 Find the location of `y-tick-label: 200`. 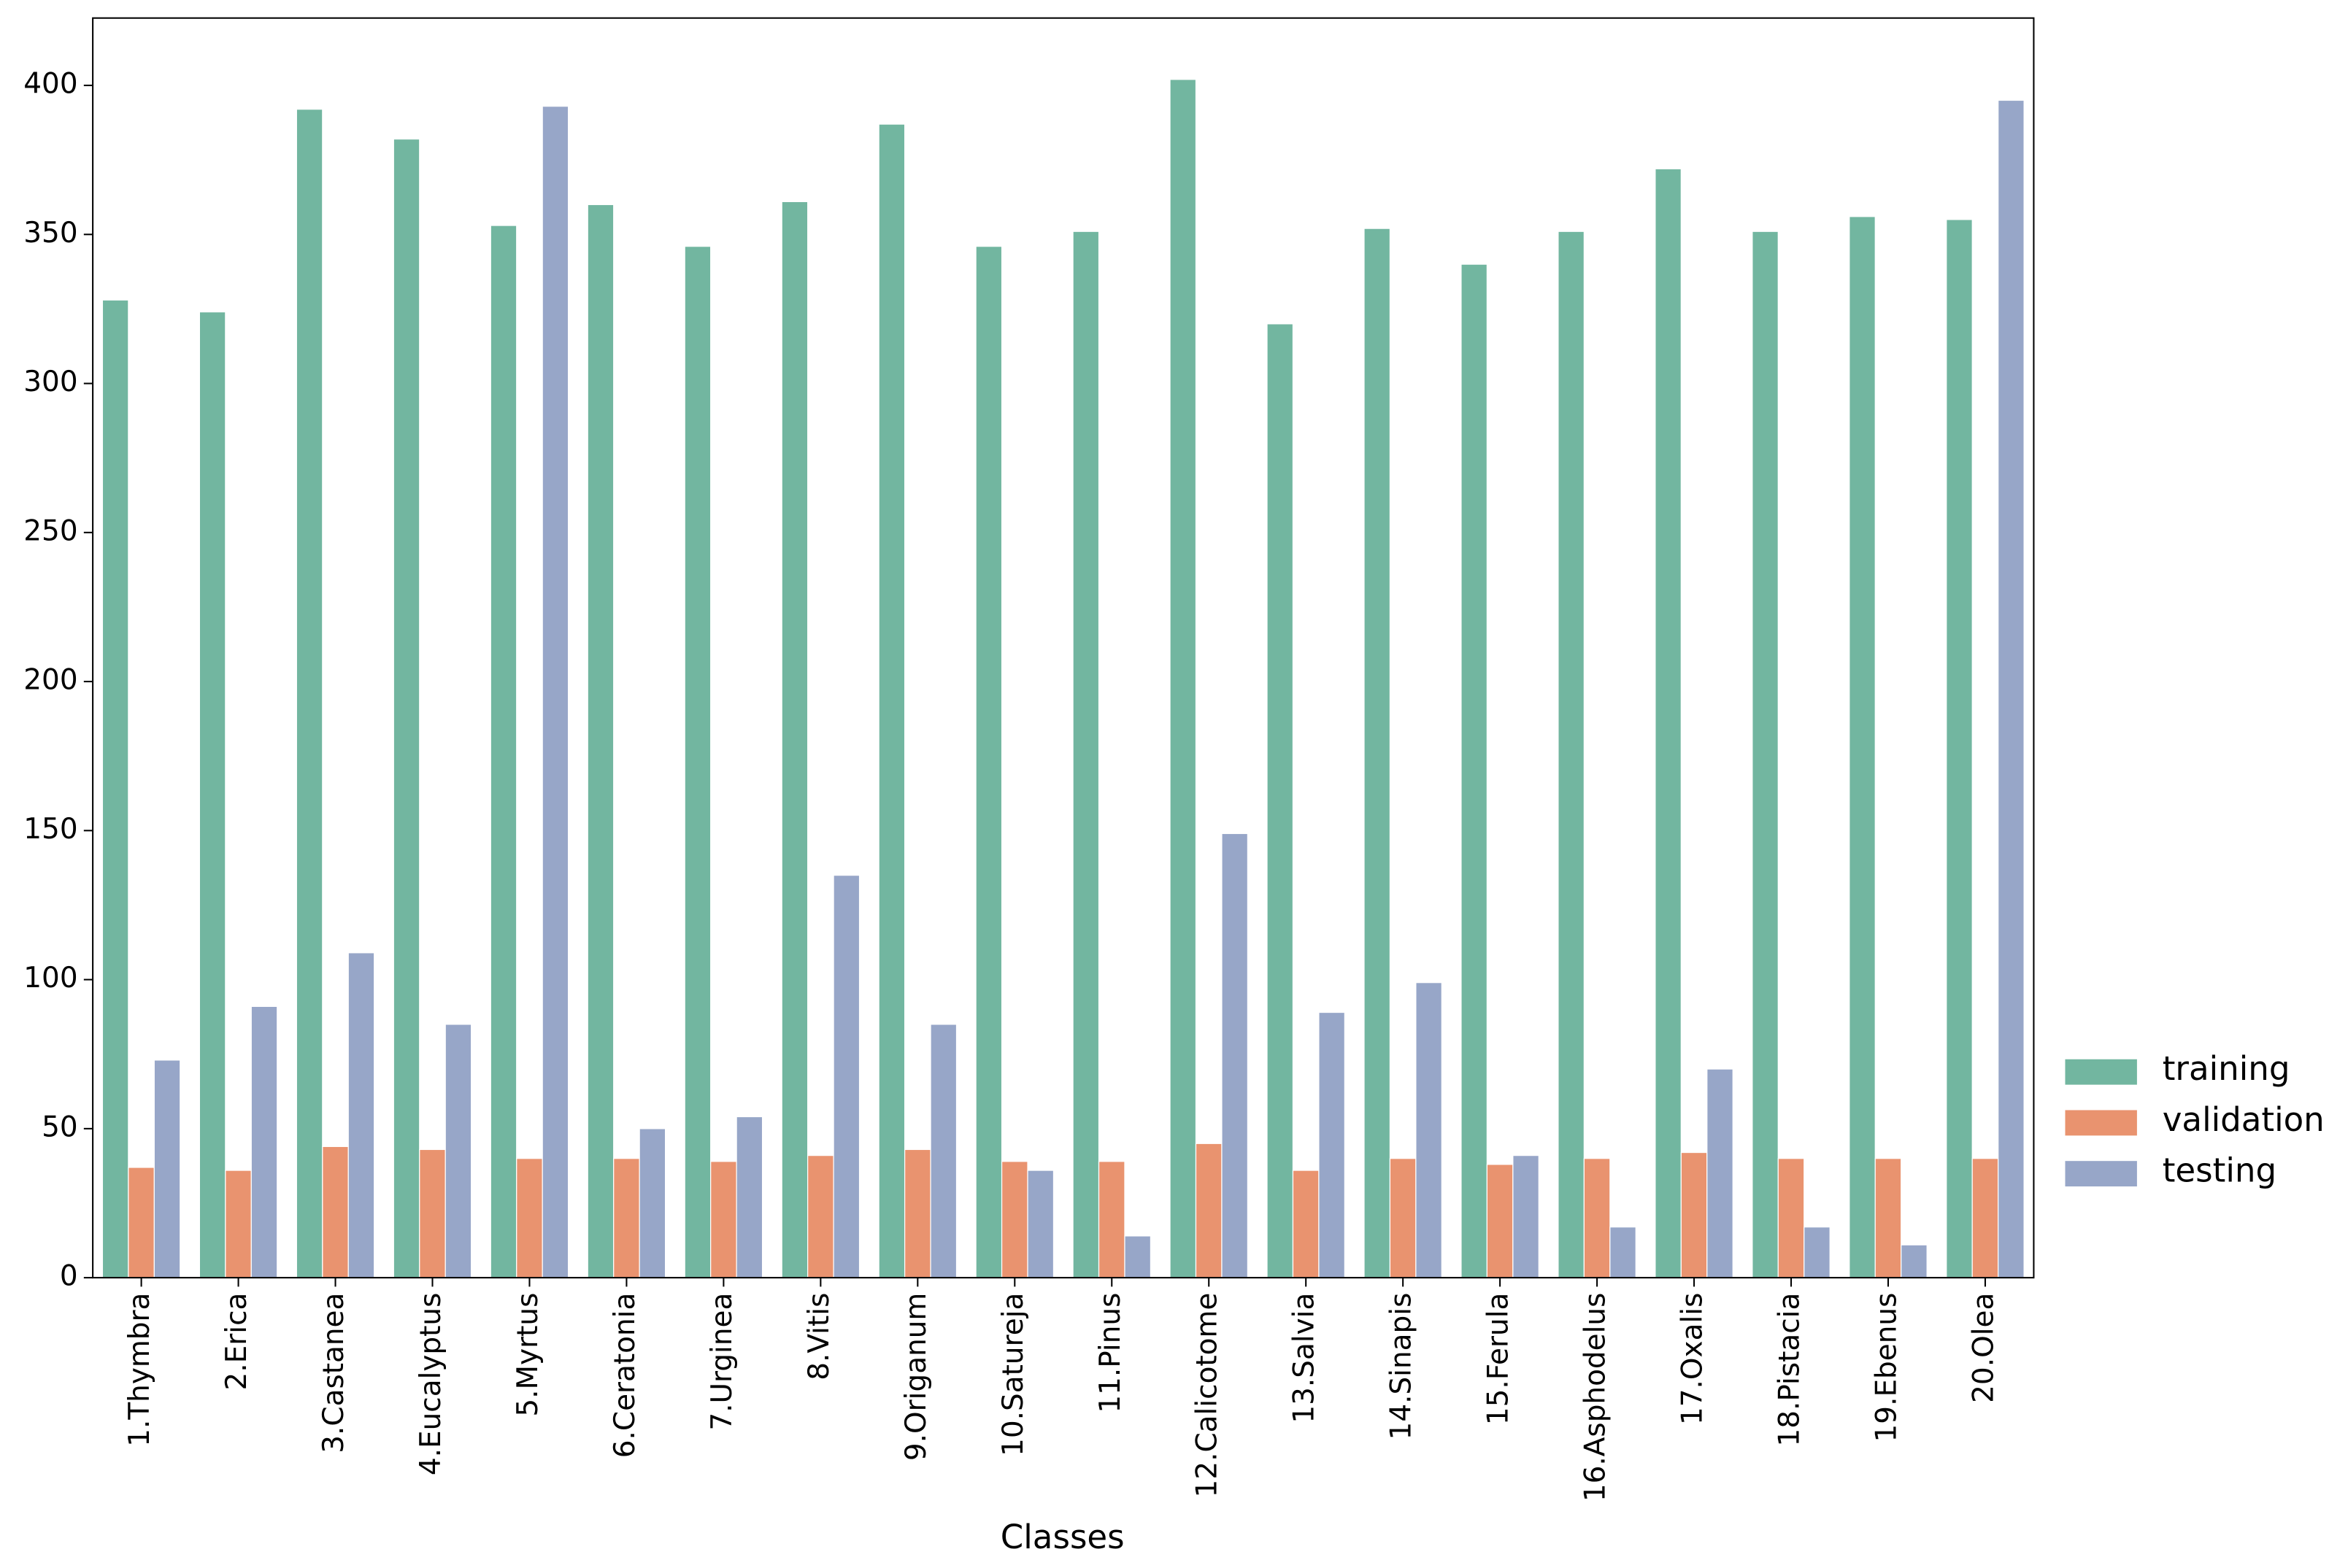

y-tick-label: 200 is located at coordinates (50, 680).